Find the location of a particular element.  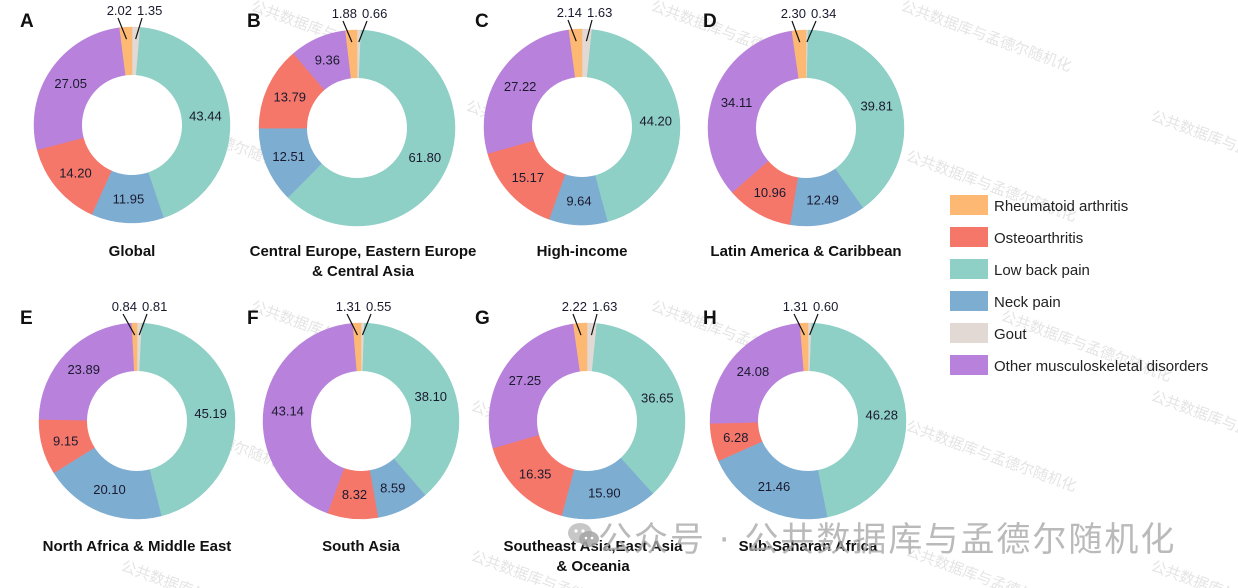

slice-label-other-musculoskeletal-disorders: 24.08 is located at coordinates (753, 371).